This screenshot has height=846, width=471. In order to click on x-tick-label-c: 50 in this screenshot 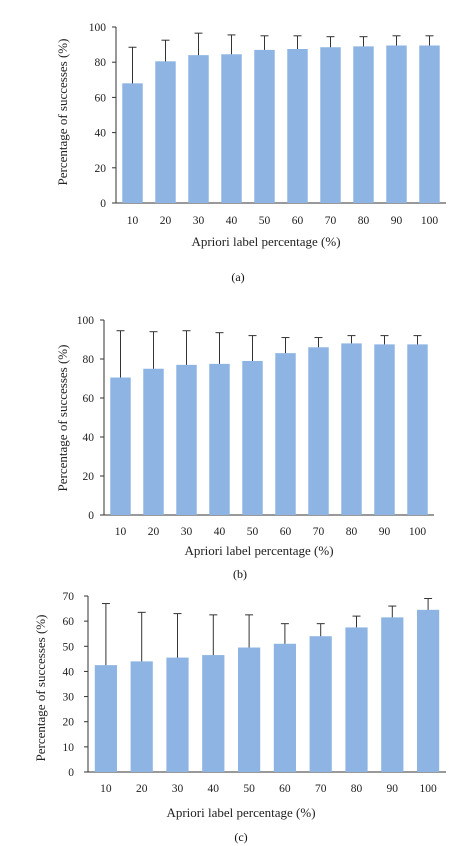, I will do `click(249, 789)`.